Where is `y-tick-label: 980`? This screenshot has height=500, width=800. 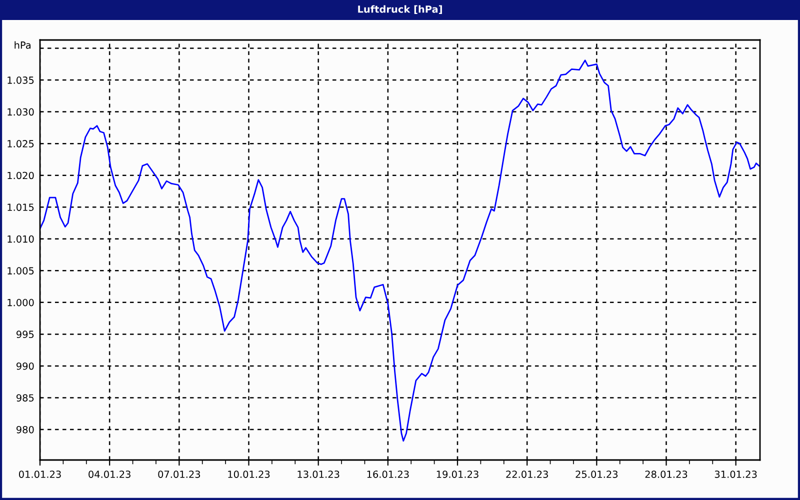
y-tick-label: 980 is located at coordinates (25, 430).